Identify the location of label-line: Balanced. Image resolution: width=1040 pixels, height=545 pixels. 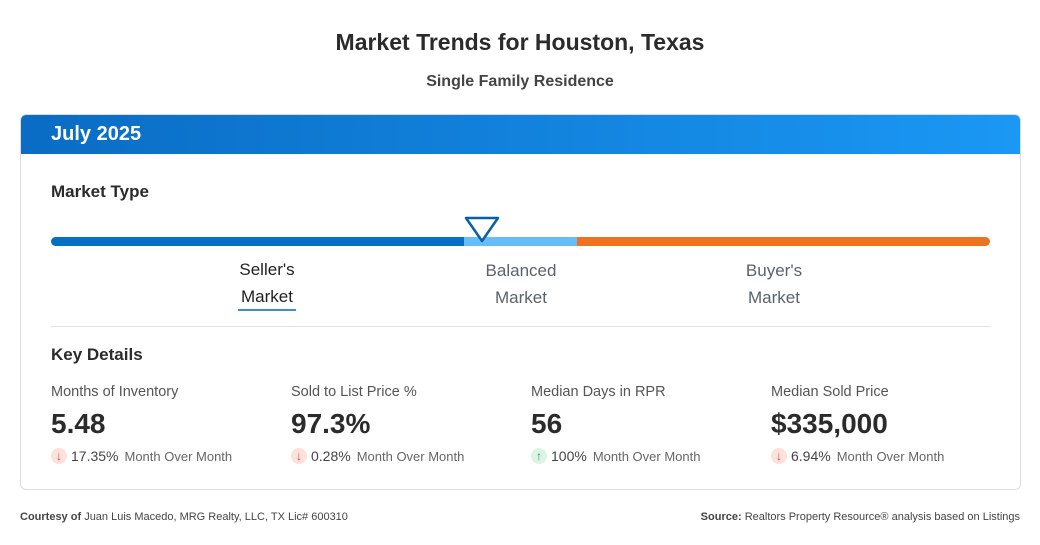
(521, 270).